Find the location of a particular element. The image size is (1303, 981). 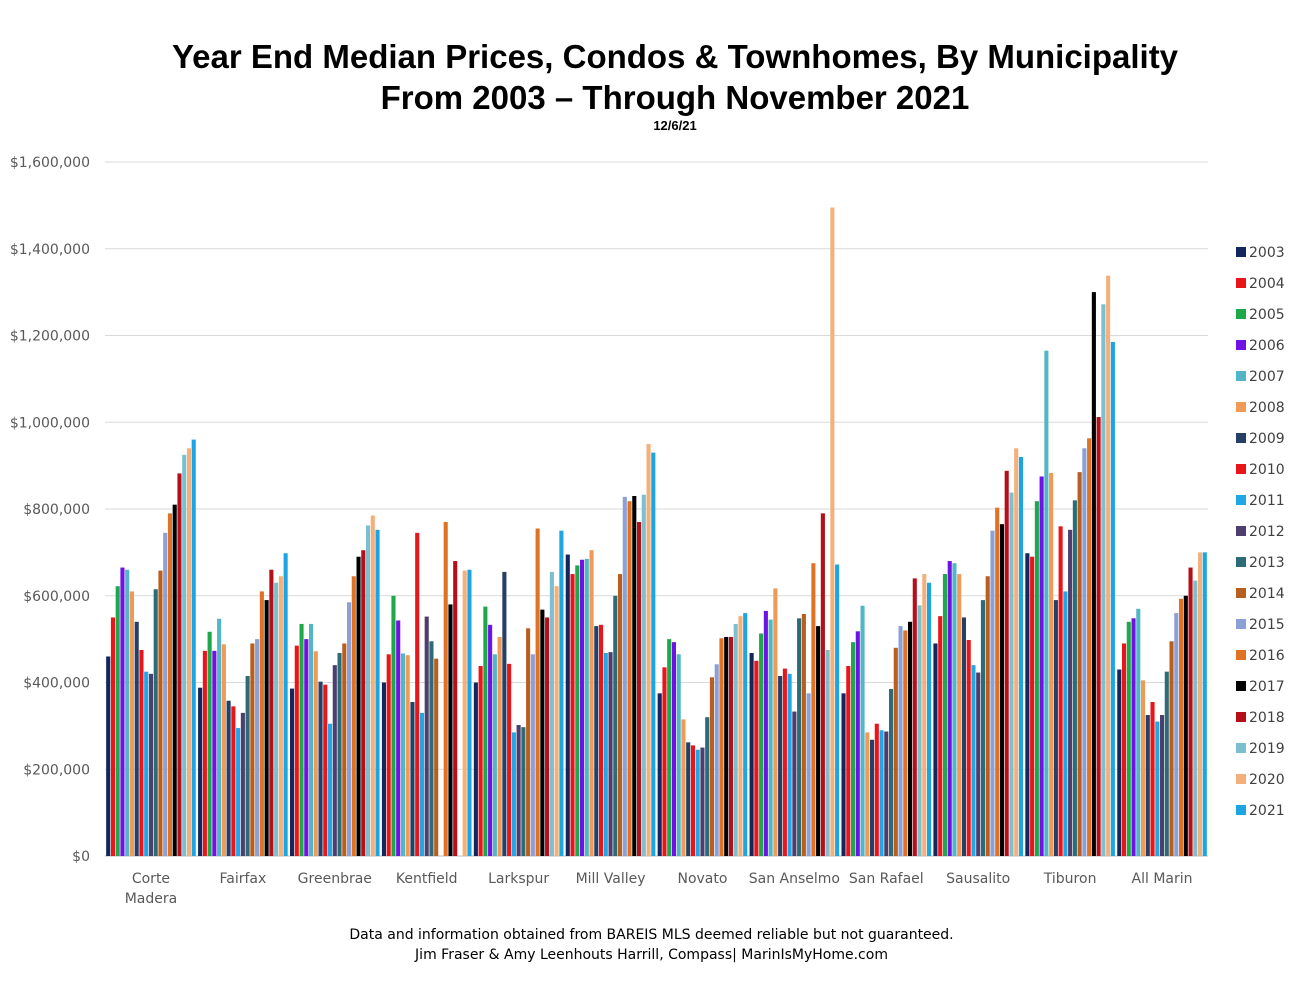

y-tick-label: $1,600,000 is located at coordinates (50, 163).